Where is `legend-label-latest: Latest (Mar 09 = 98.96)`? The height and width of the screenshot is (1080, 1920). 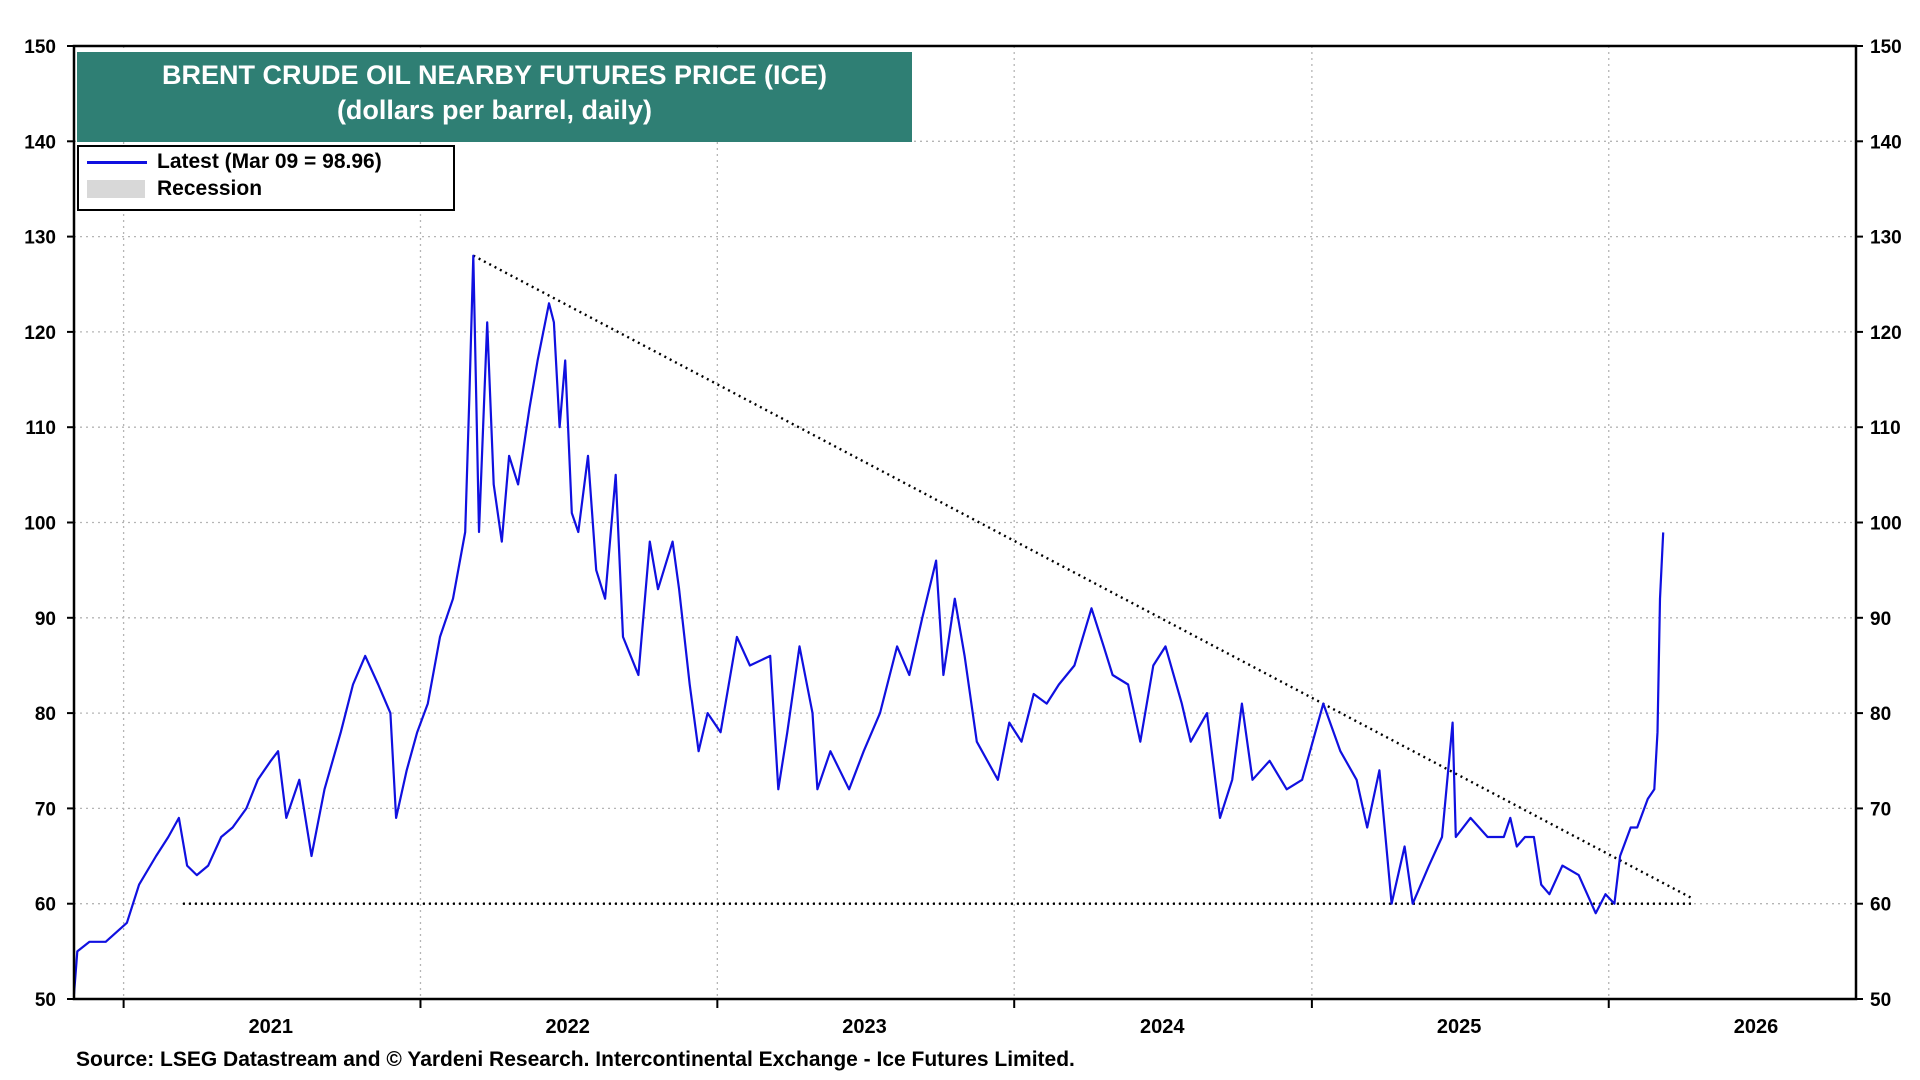 legend-label-latest: Latest (Mar 09 = 98.96) is located at coordinates (269, 161).